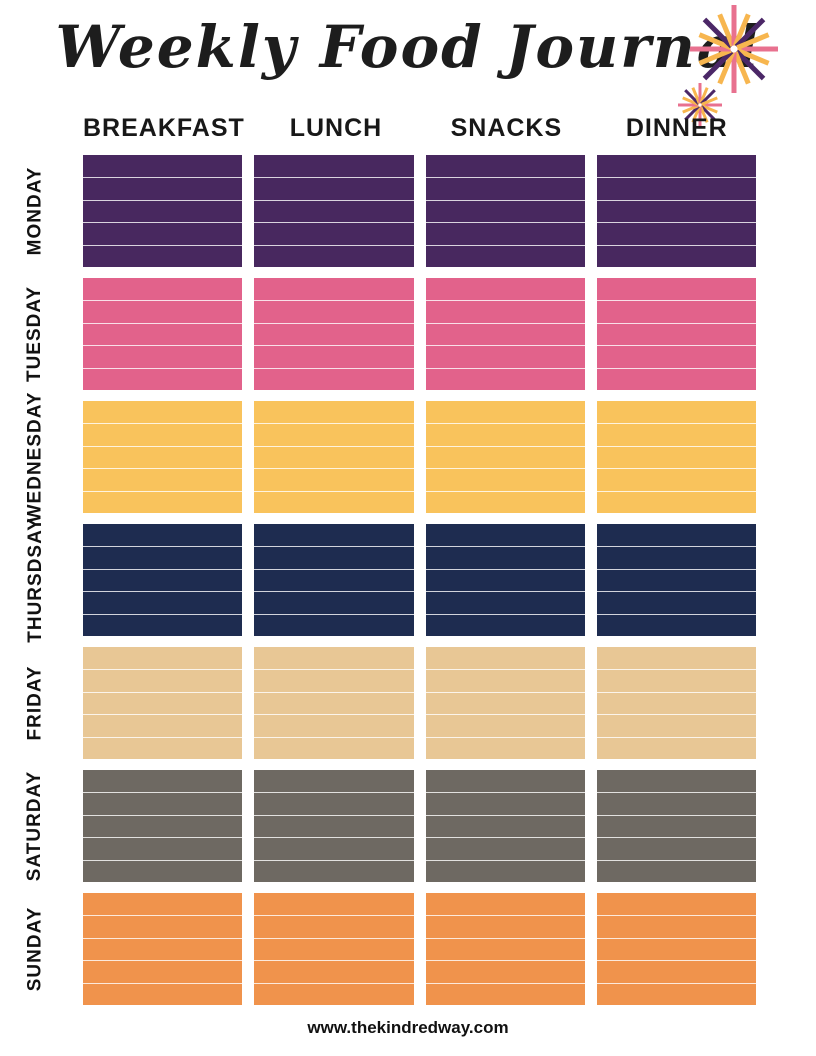  Describe the element at coordinates (163, 334) in the screenshot. I see `journal-cell-tuesday-breakfast` at that location.